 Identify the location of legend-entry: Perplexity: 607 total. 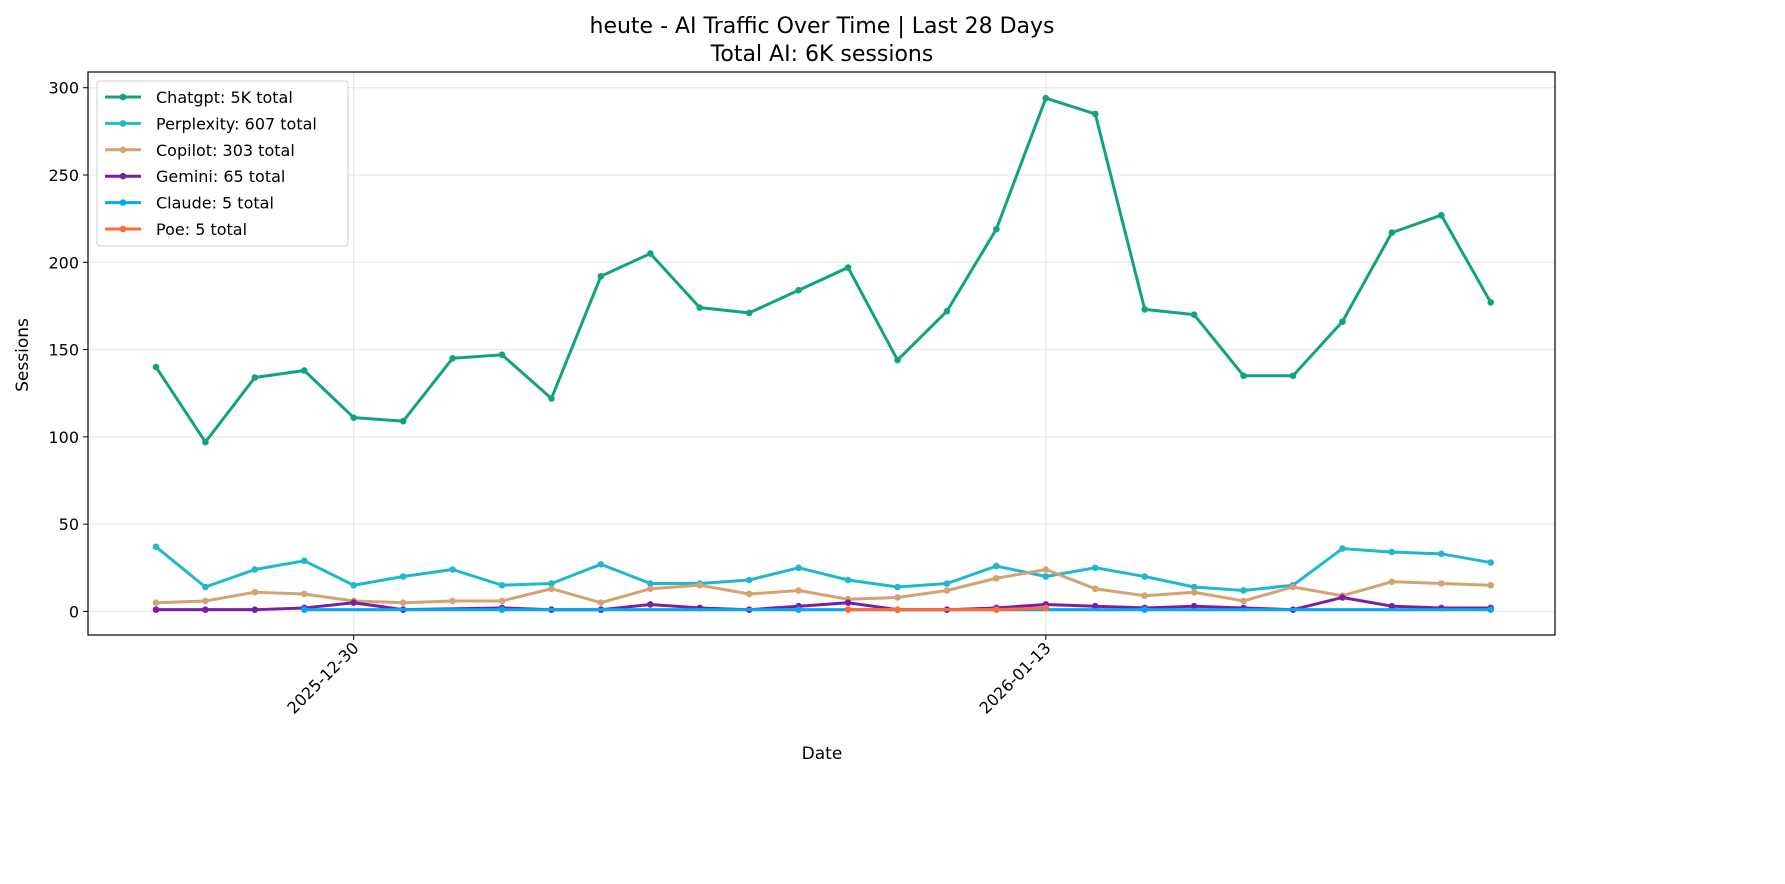
(236, 123).